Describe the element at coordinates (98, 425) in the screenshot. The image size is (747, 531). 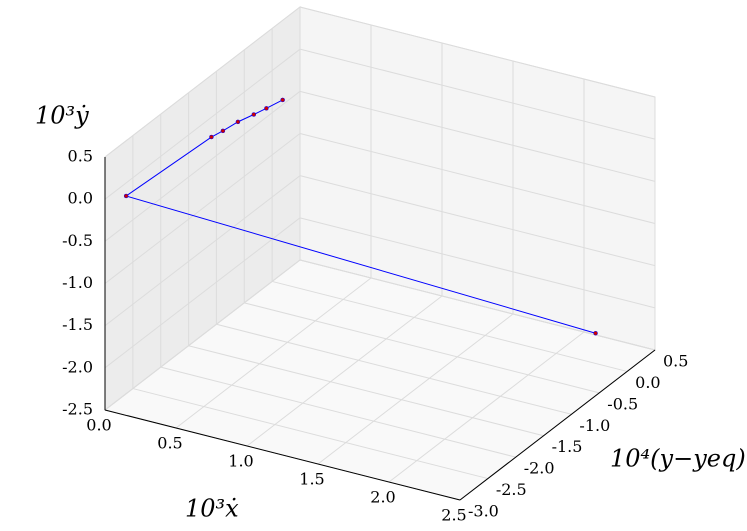
I see `x-tick-label: 0.0` at that location.